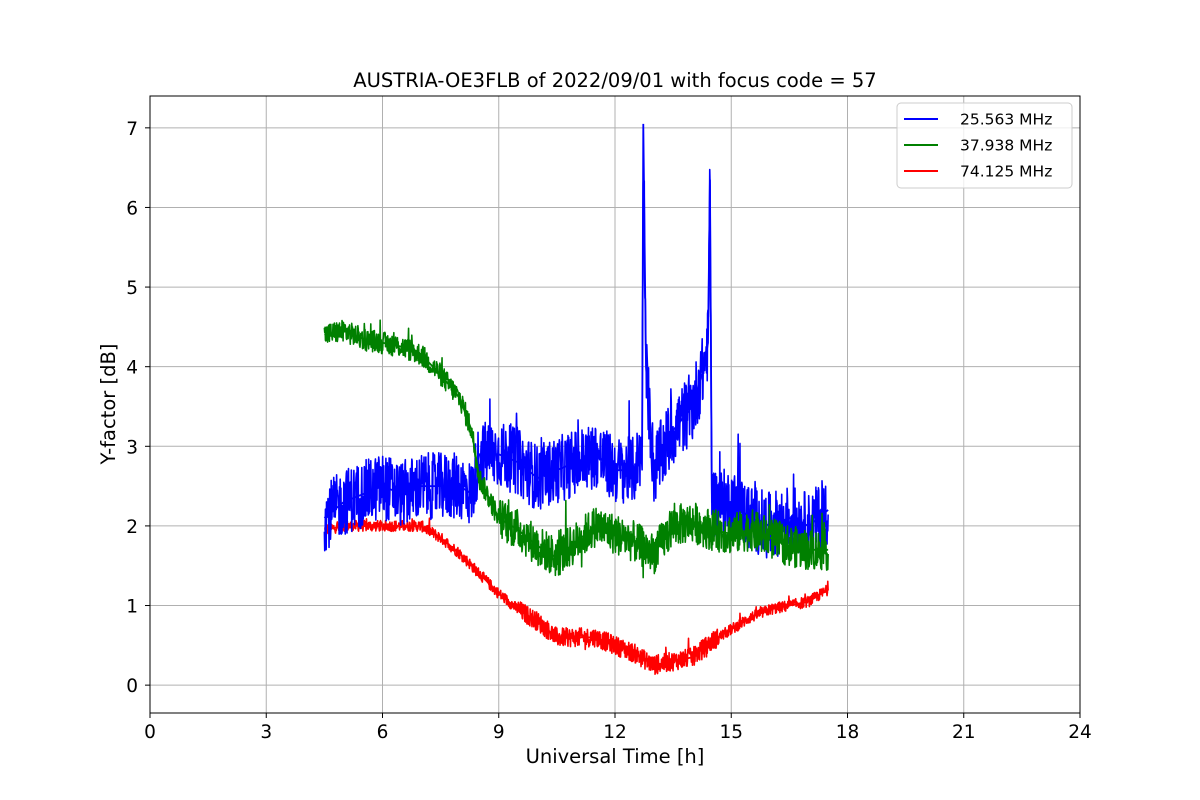 Image resolution: width=1200 pixels, height=800 pixels. I want to click on y-tick-label: 0, so click(132, 686).